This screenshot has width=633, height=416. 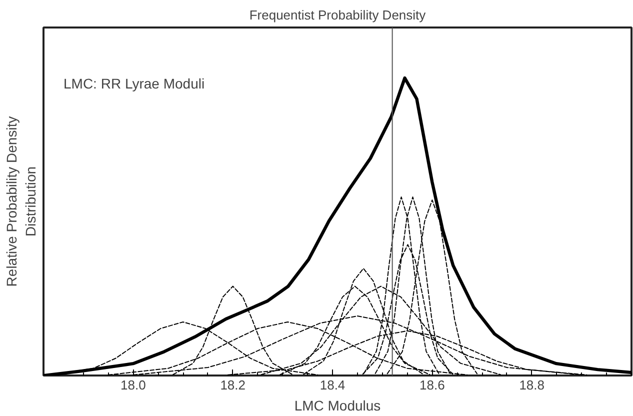 What do you see at coordinates (432, 385) in the screenshot?
I see `x-tick-label: 18.6` at bounding box center [432, 385].